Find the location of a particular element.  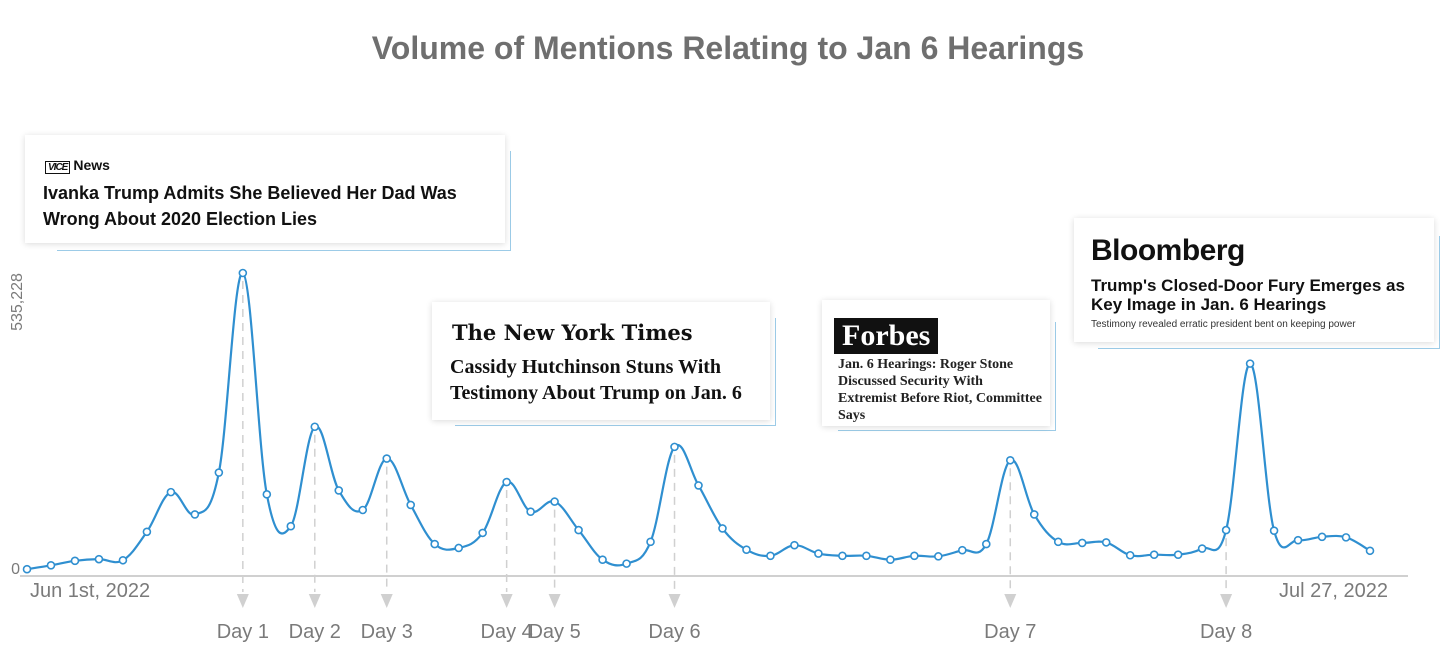

day-marker-label: Day 7 is located at coordinates (1010, 632).